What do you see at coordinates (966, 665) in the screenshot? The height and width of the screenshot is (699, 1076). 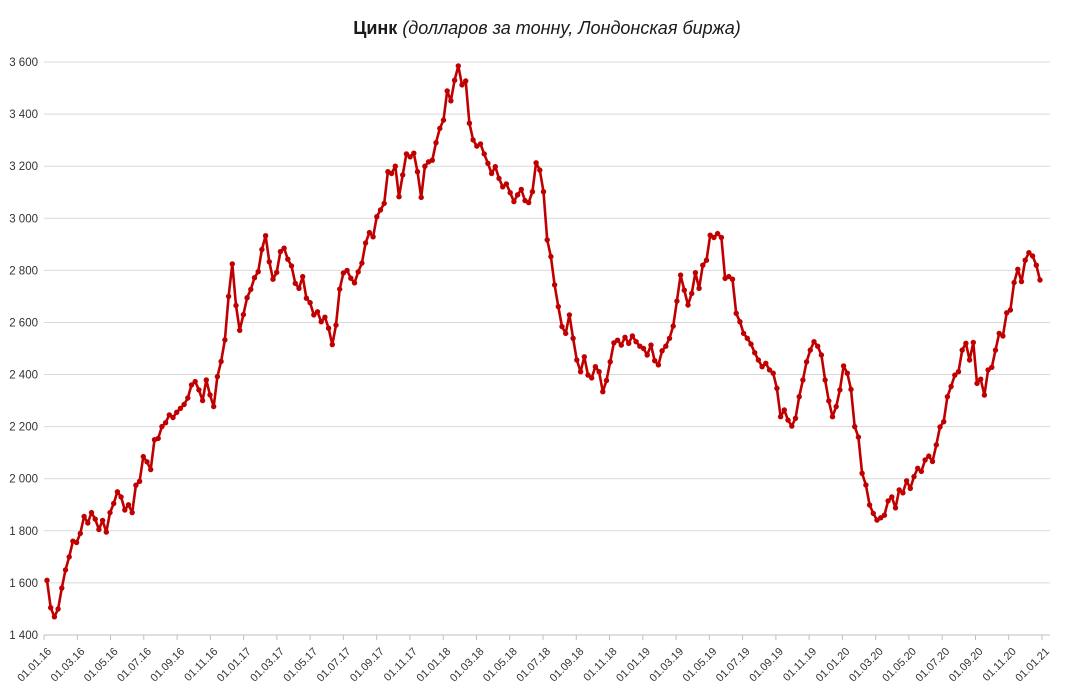 I see `x-tick-label: 01.09.20` at bounding box center [966, 665].